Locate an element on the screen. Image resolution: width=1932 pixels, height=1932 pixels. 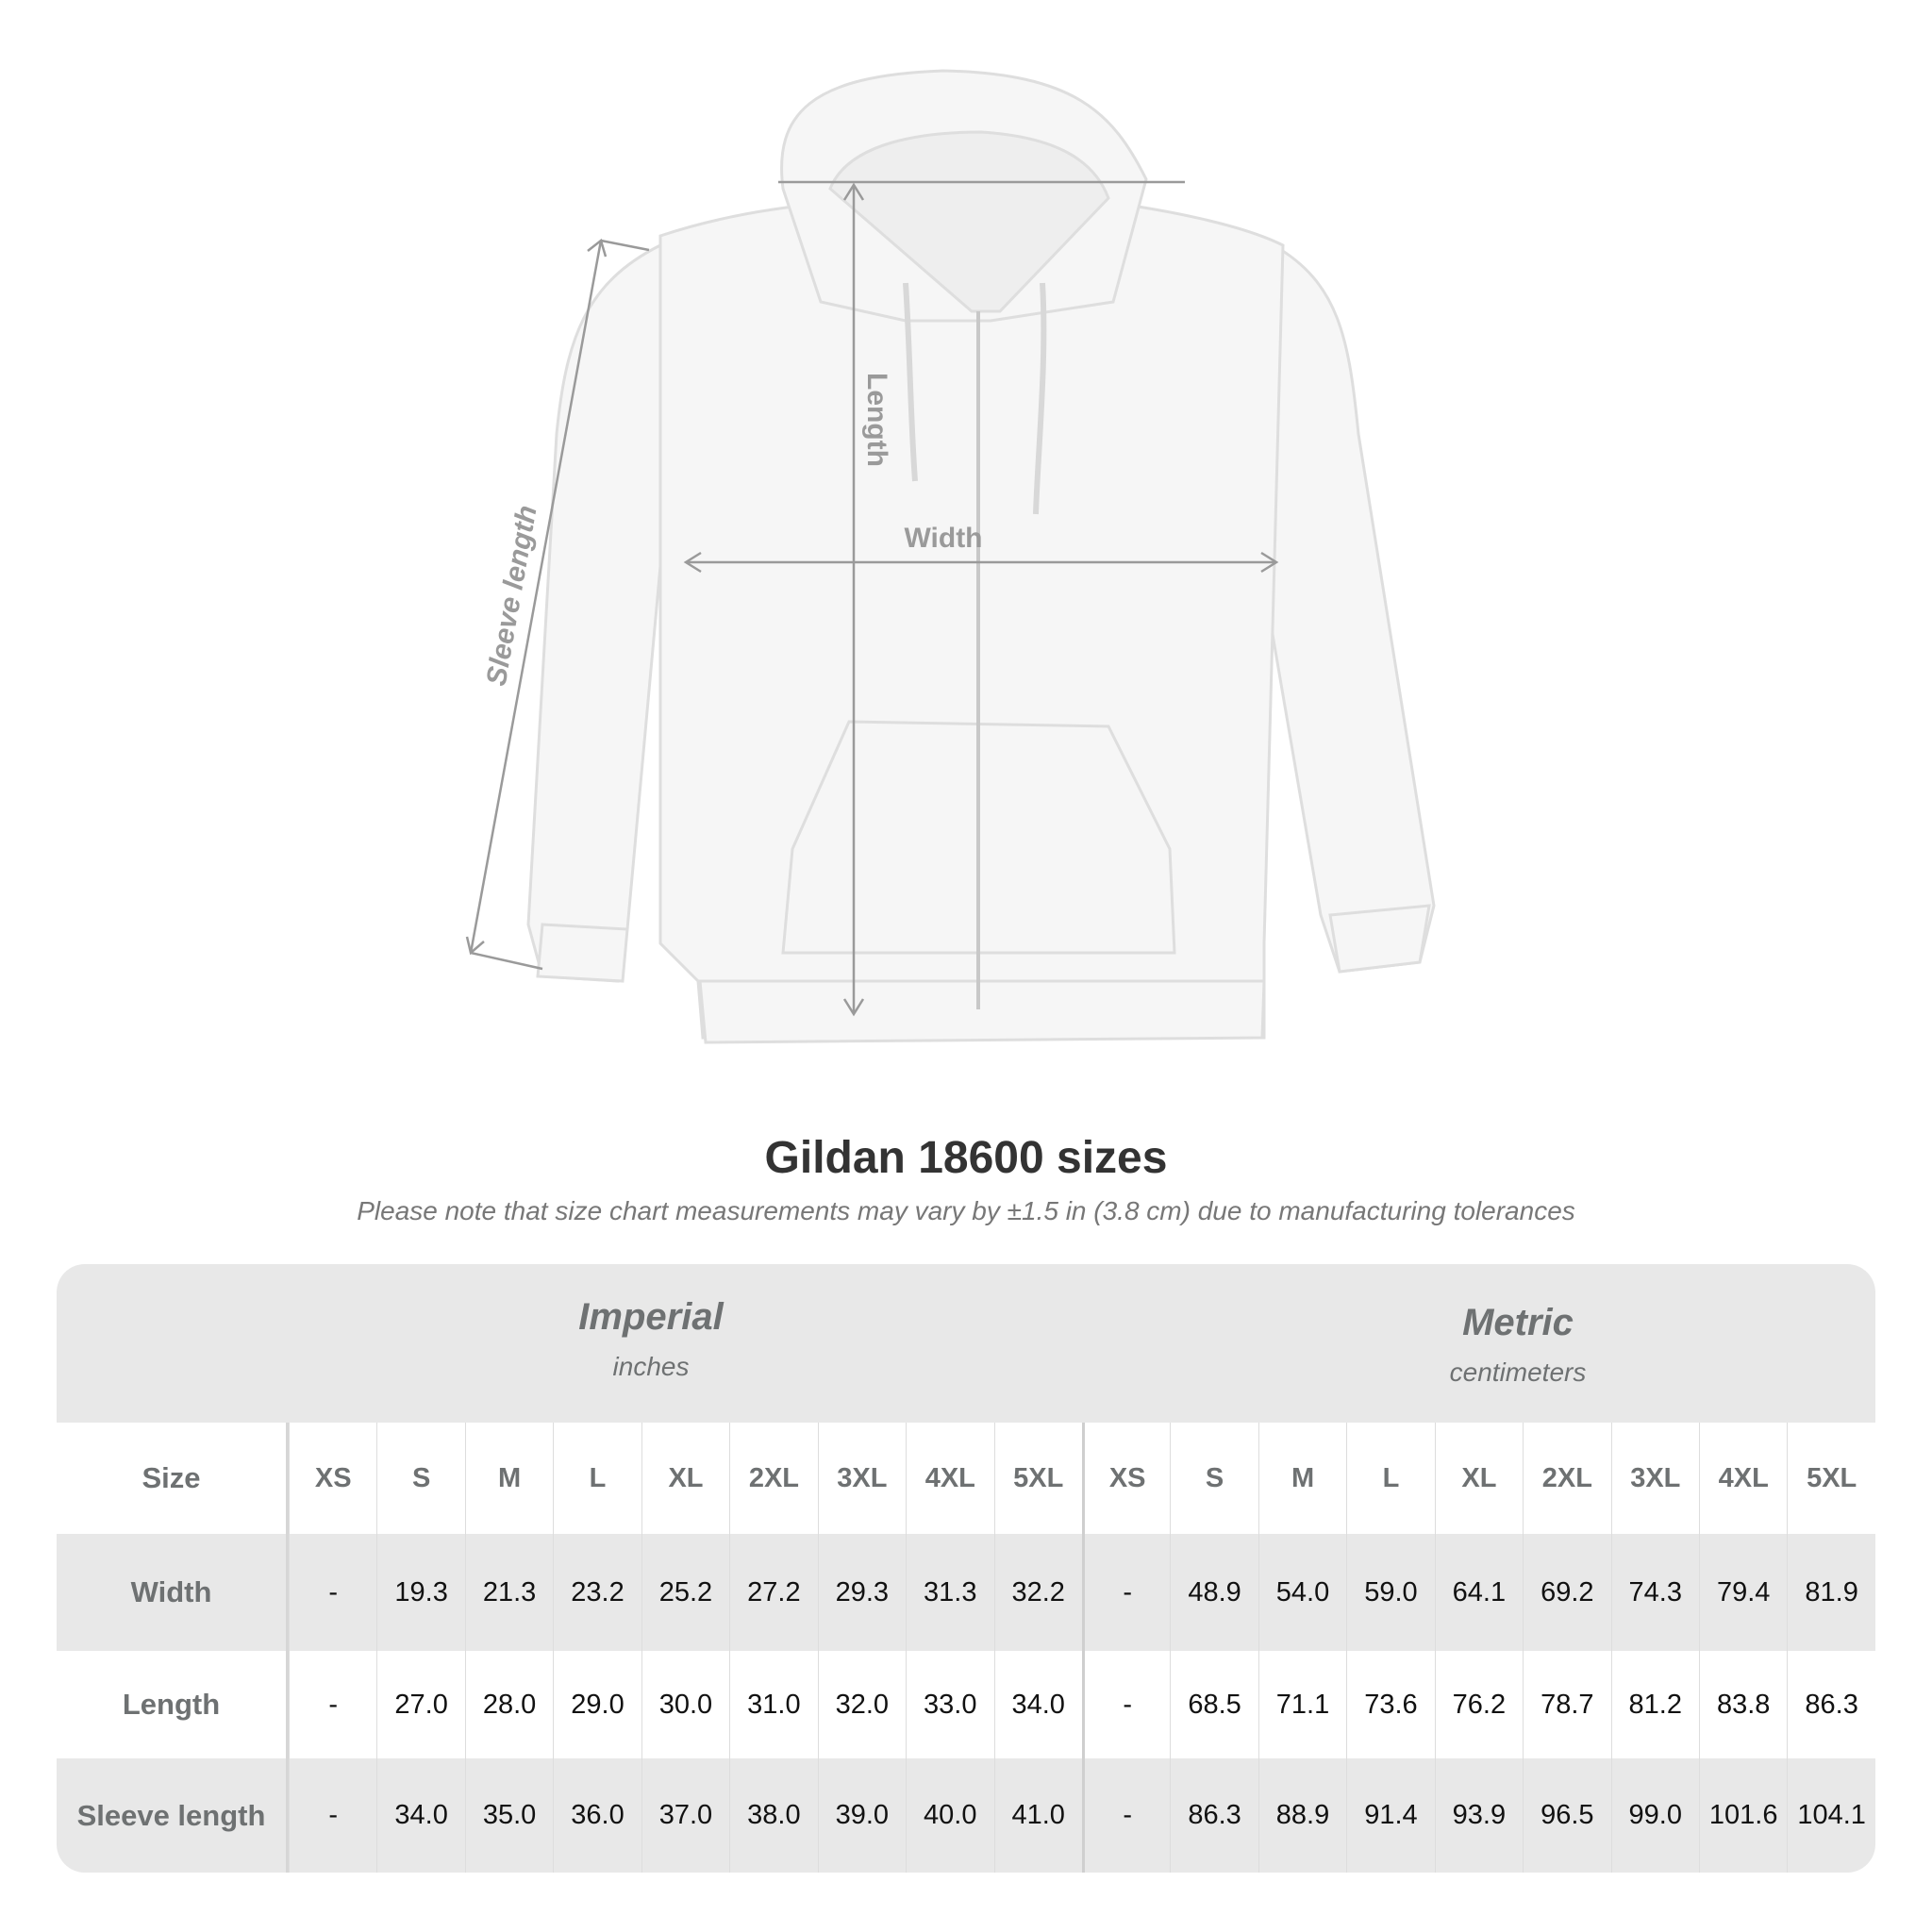
imperial-value-cell: 31.0 is located at coordinates (773, 1704).